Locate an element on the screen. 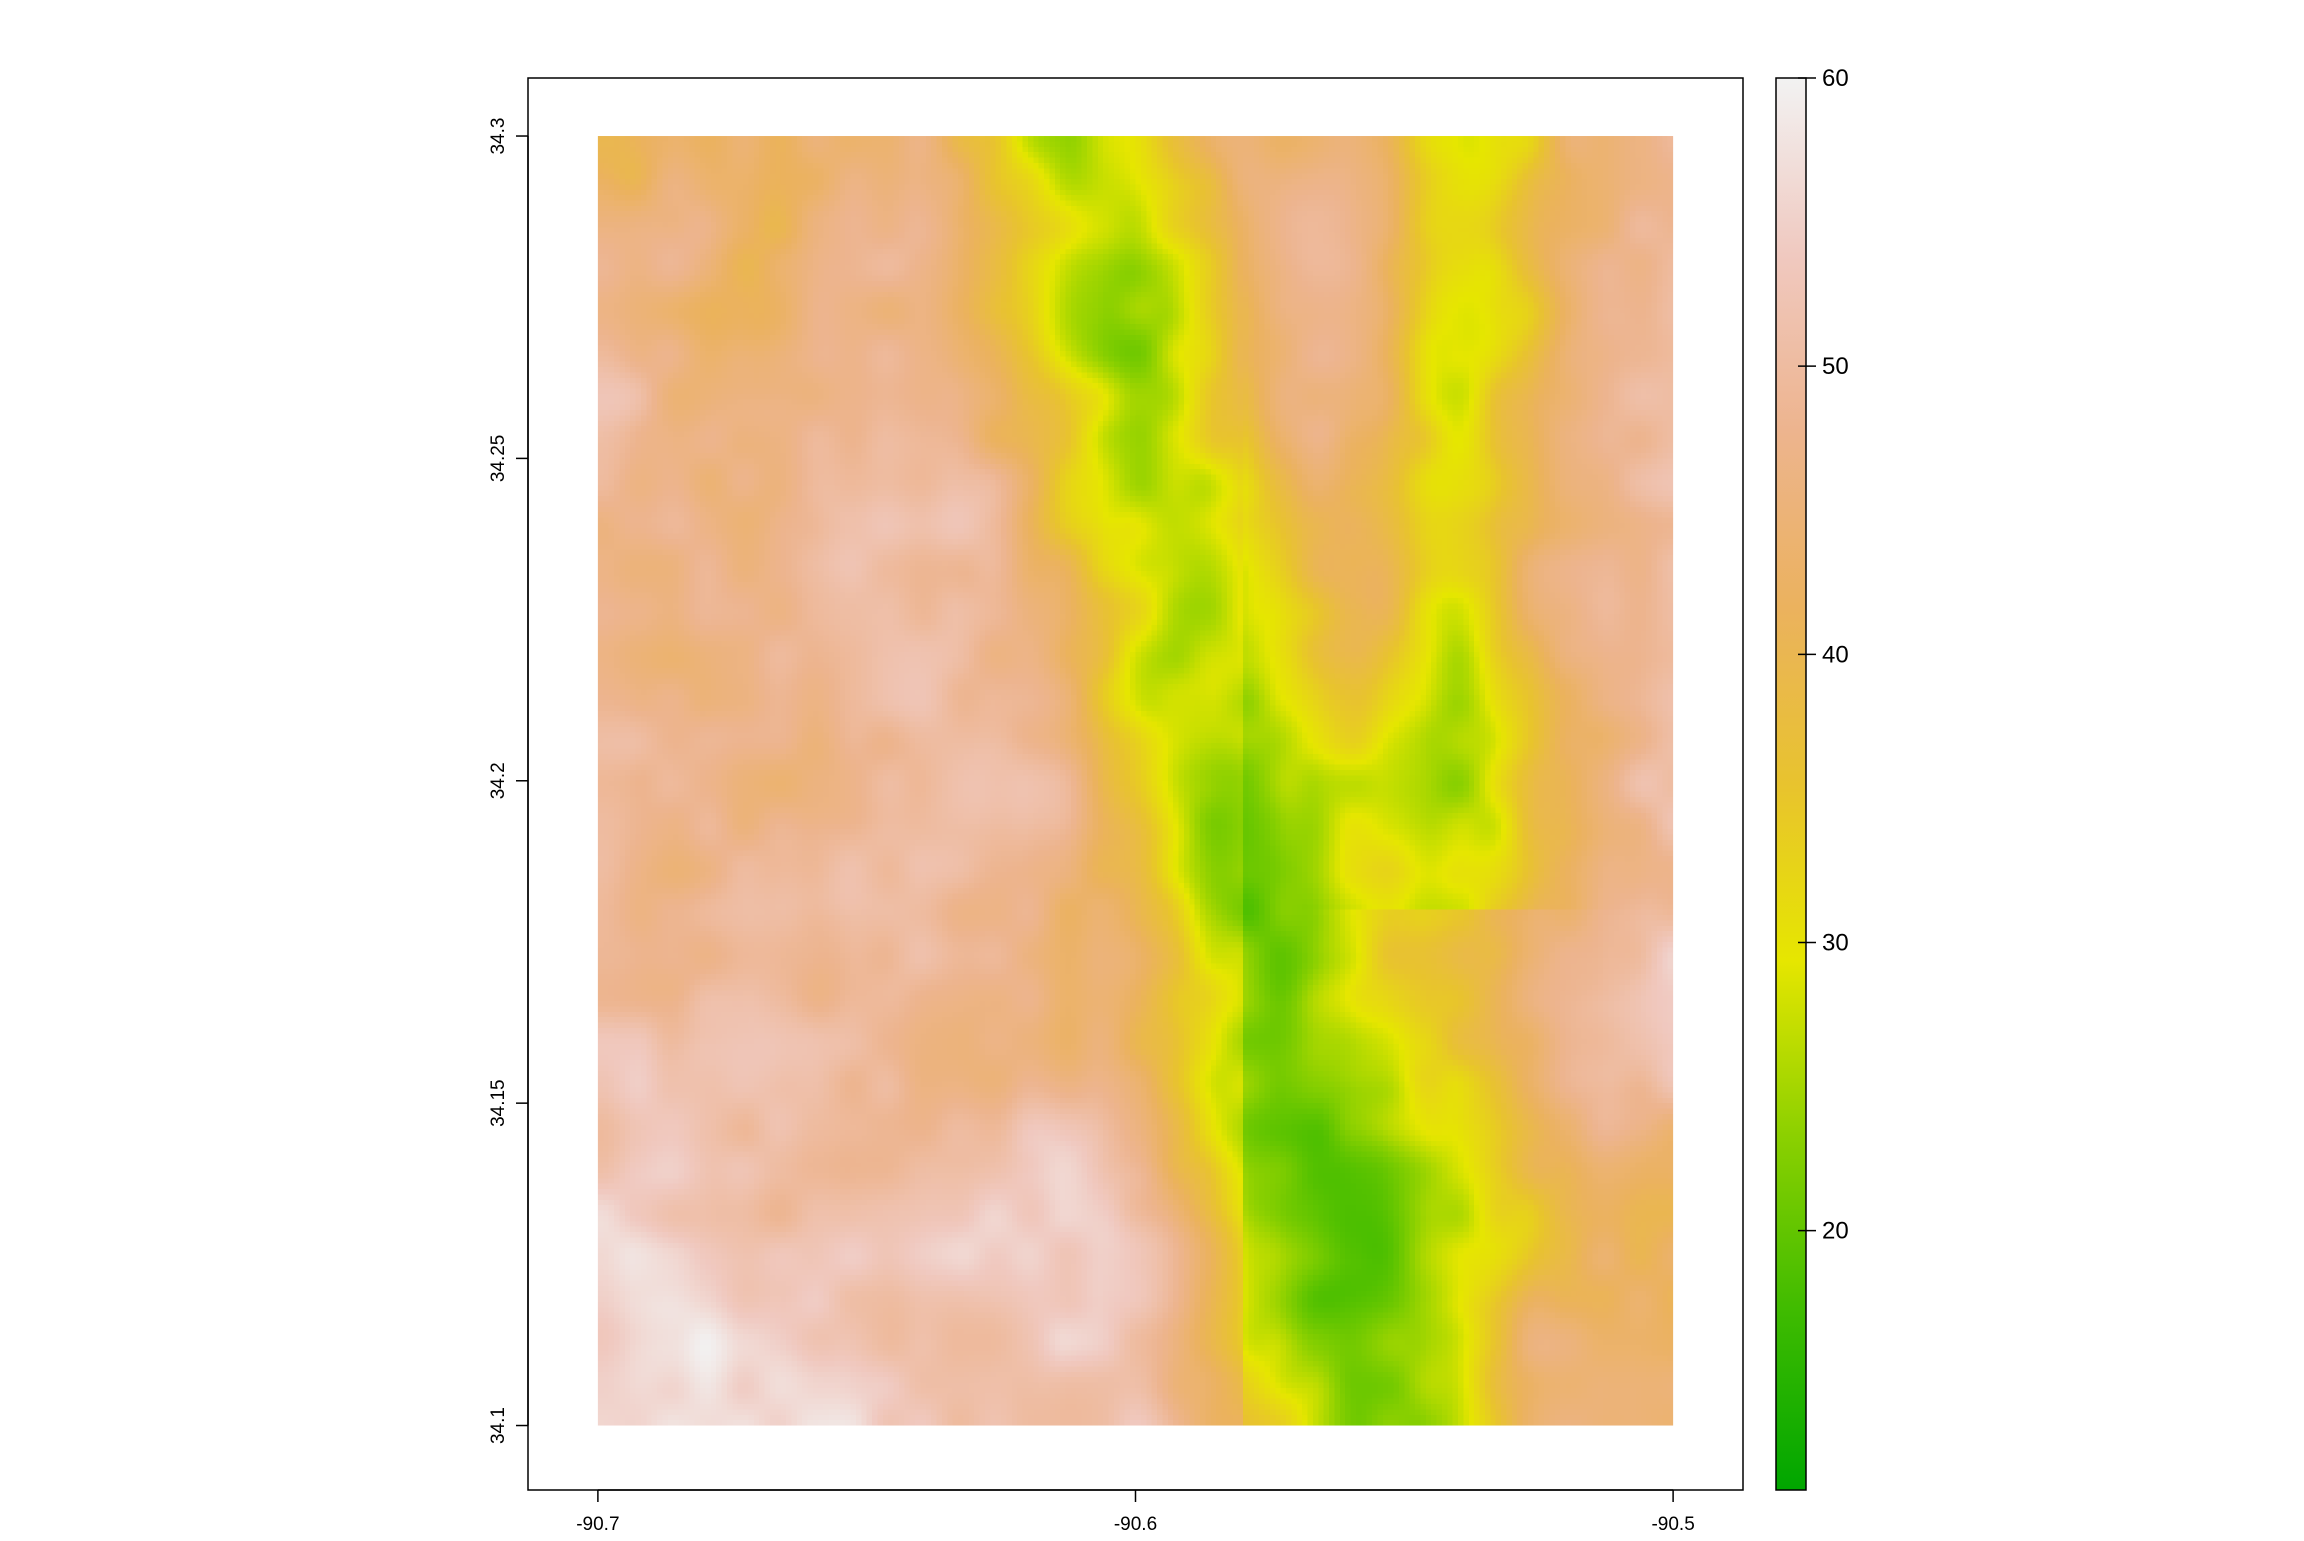  x-tick-label: -90.7 is located at coordinates (597, 1524).